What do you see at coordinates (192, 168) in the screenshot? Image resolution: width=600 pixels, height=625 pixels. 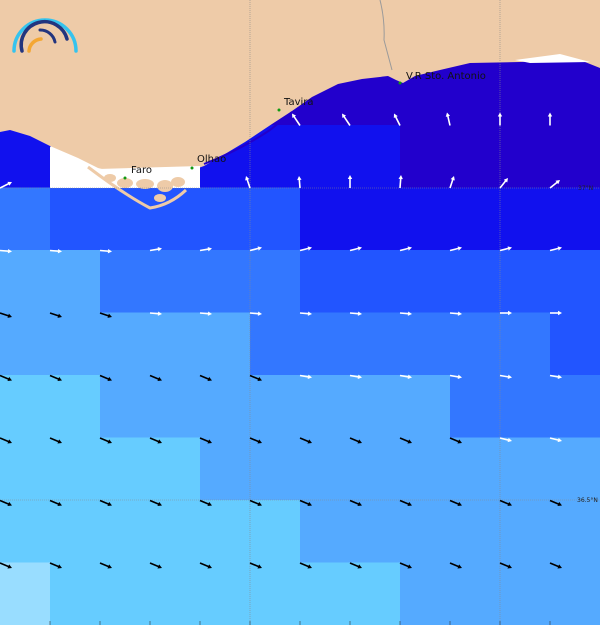 I see `olhao-dot` at bounding box center [192, 168].